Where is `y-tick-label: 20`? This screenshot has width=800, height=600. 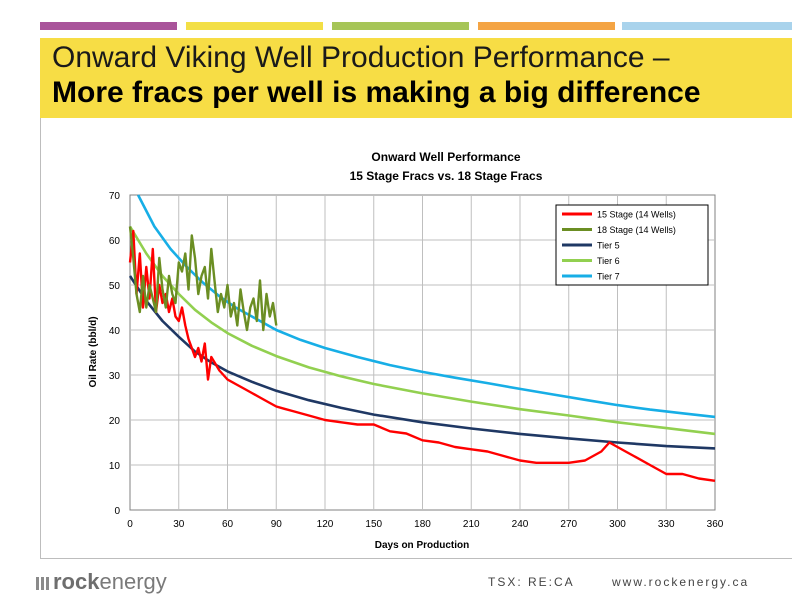 y-tick-label: 20 is located at coordinates (115, 421).